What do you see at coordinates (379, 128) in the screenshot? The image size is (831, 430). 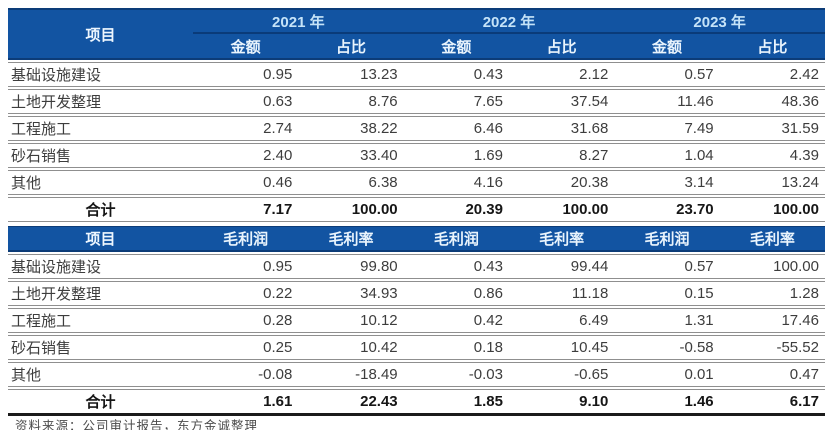 I see `value-cell: 38.22` at bounding box center [379, 128].